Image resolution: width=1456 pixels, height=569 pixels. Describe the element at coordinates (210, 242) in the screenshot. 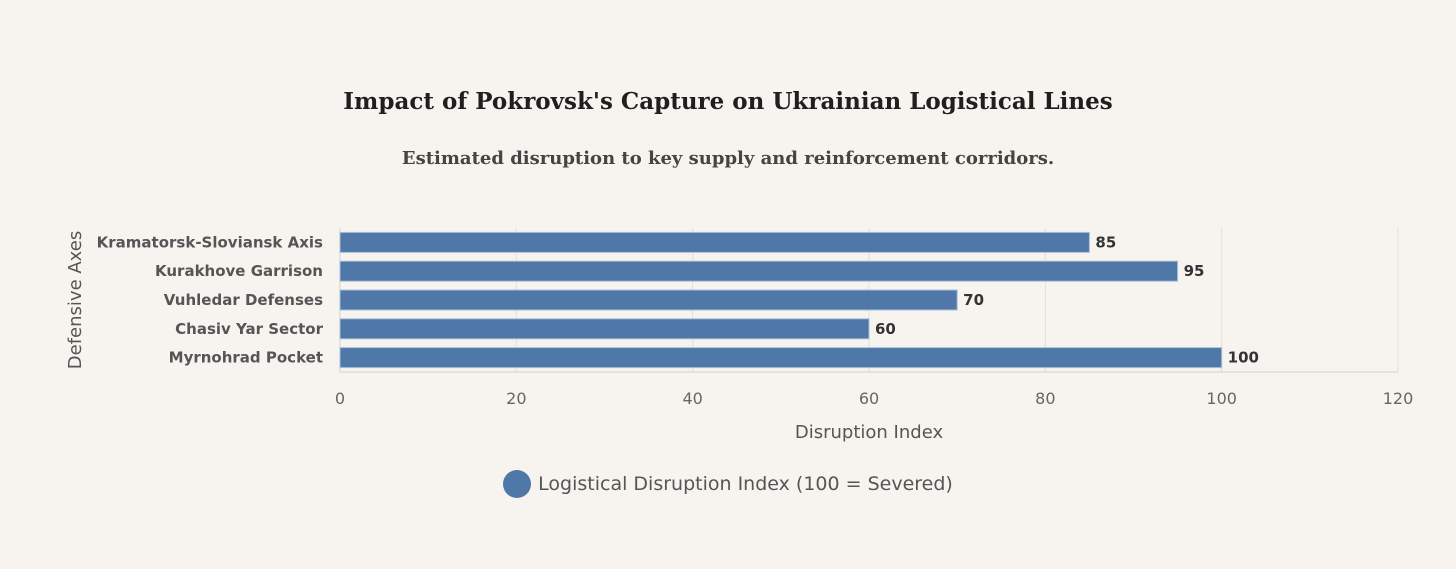

I see `y-tick-label: Kramatorsk-Sloviansk Axis` at that location.